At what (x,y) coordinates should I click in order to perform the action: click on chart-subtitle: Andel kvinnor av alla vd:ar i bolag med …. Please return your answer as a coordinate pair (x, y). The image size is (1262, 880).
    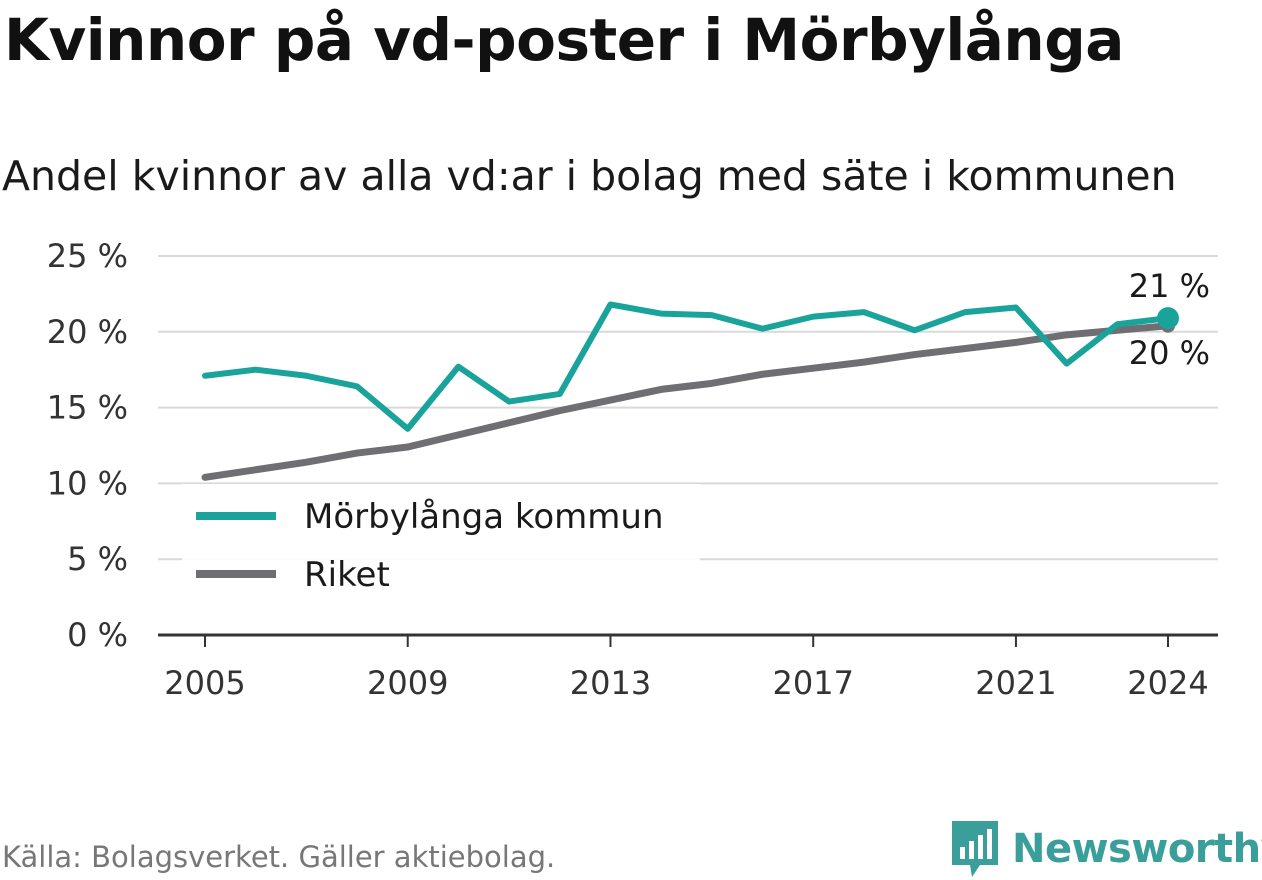
    Looking at the image, I should click on (589, 176).